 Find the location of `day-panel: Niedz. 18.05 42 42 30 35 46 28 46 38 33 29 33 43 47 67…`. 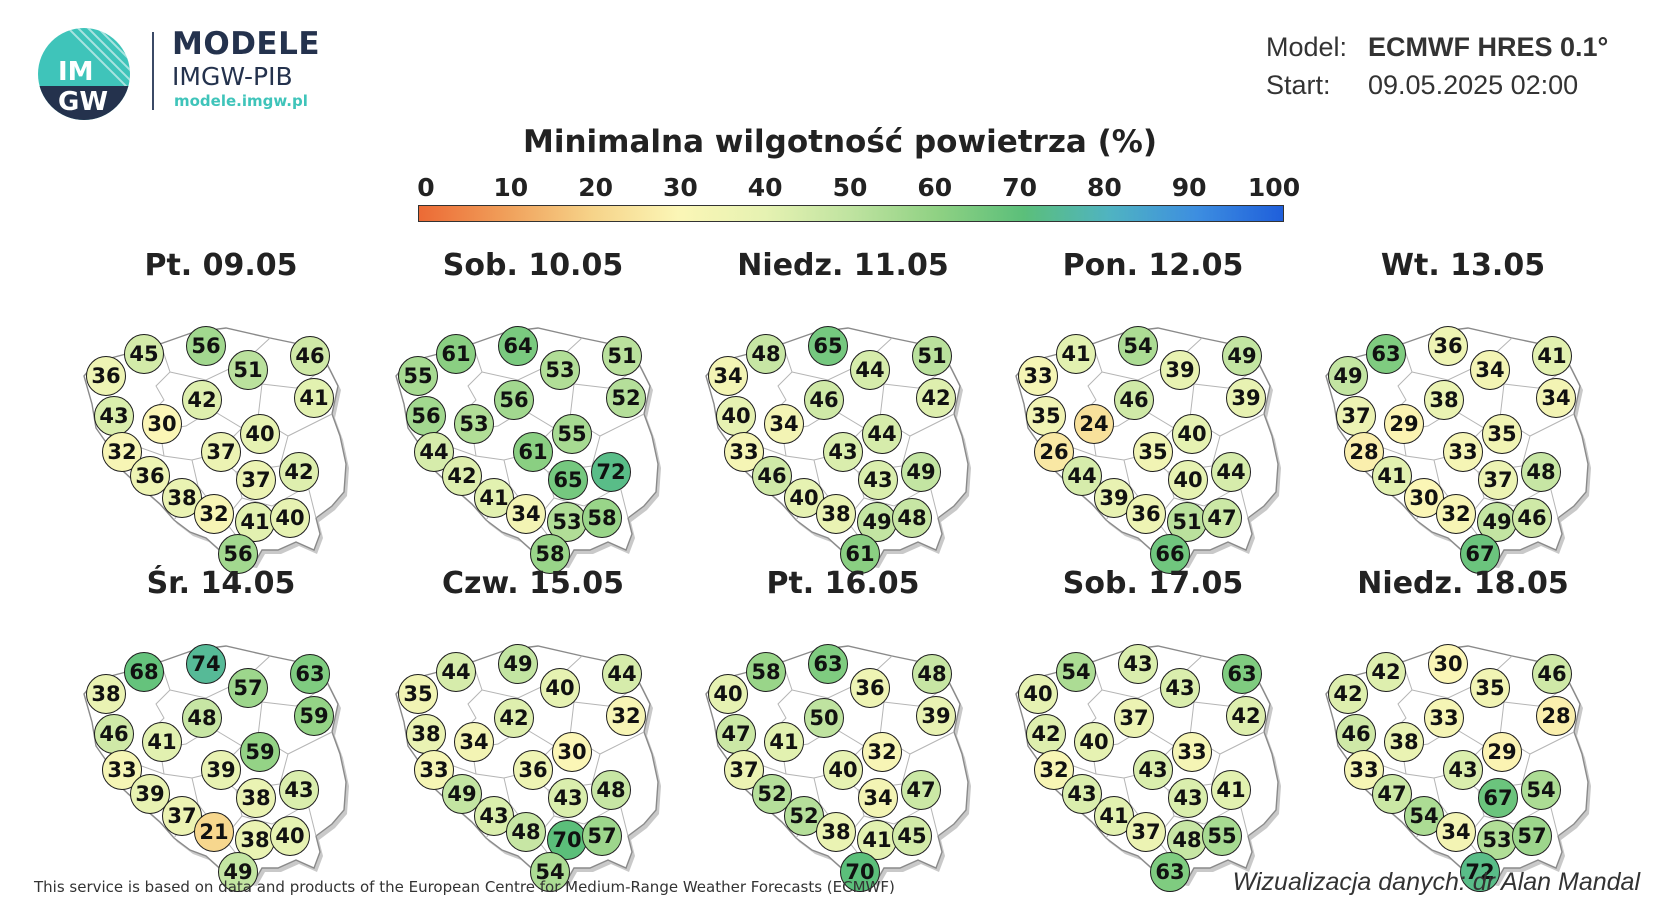

day-panel: Niedz. 18.05 42 42 30 35 46 28 46 38 33 29 33 43 47 67… is located at coordinates (1463, 729).